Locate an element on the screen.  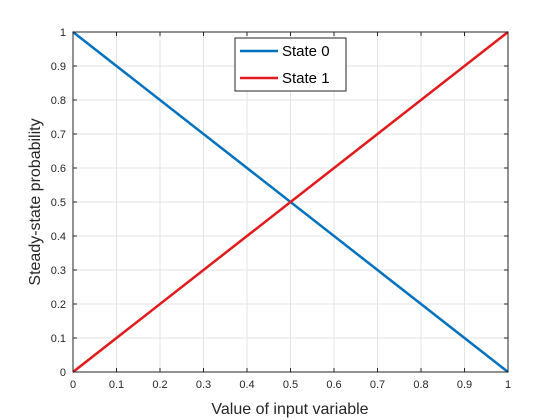
legend-label-state-1: State 1 is located at coordinates (306, 78).